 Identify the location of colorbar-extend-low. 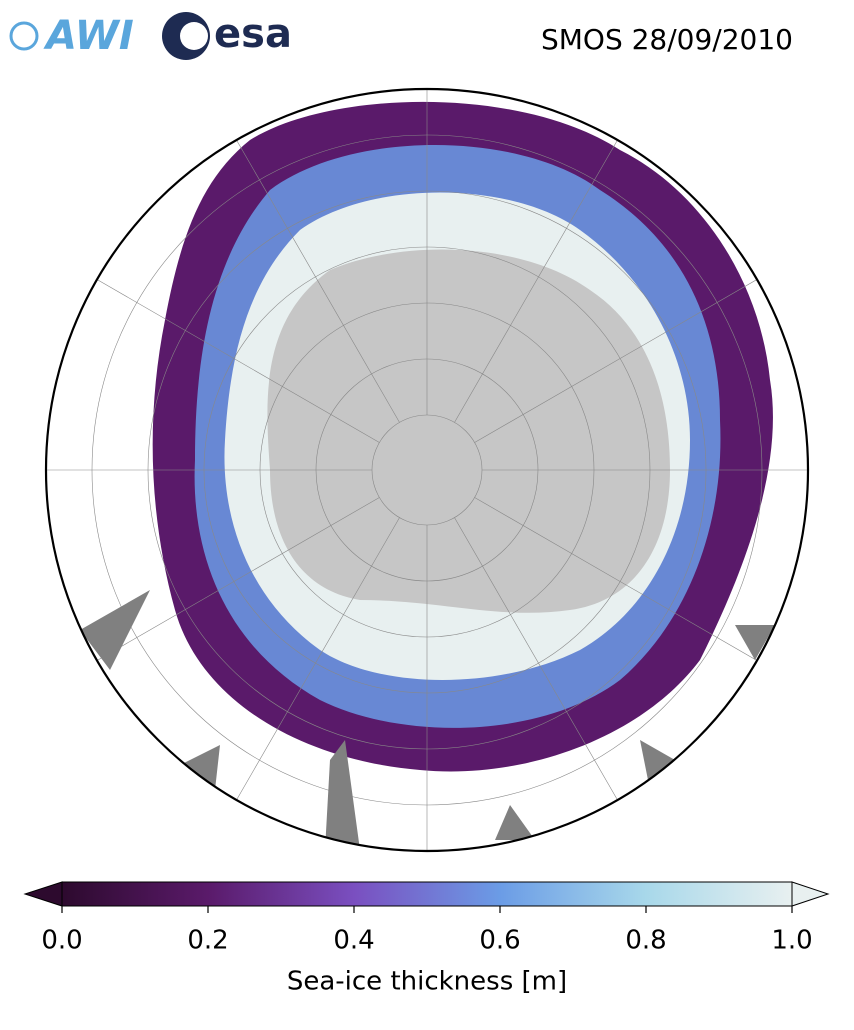
(43, 894).